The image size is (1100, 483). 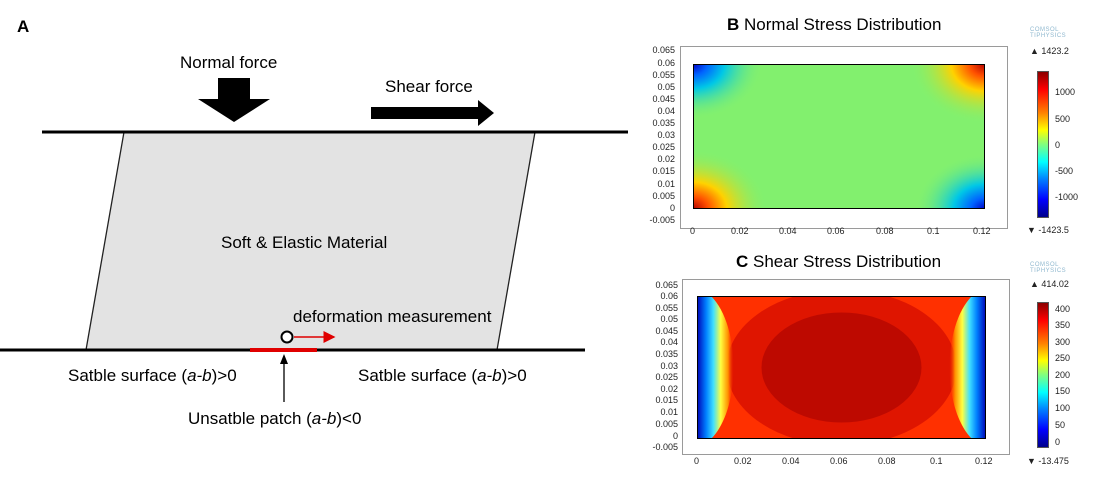 I want to click on colorbar-tick-label: 1000, so click(x=1065, y=92).